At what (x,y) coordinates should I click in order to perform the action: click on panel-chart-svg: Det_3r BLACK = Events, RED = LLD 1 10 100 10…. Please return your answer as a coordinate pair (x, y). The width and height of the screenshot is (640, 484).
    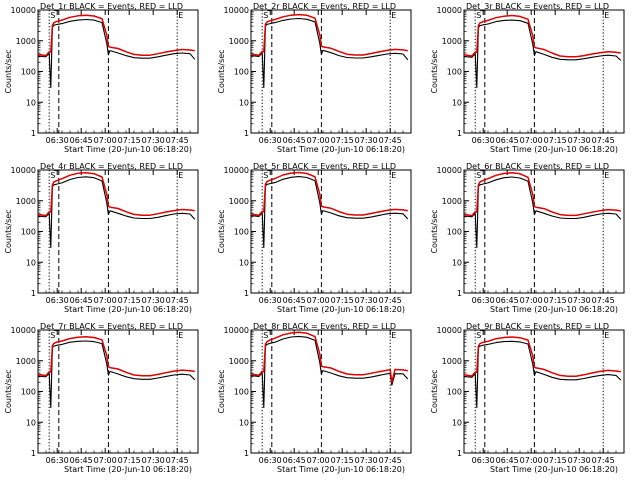
    Looking at the image, I should click on (527, 78).